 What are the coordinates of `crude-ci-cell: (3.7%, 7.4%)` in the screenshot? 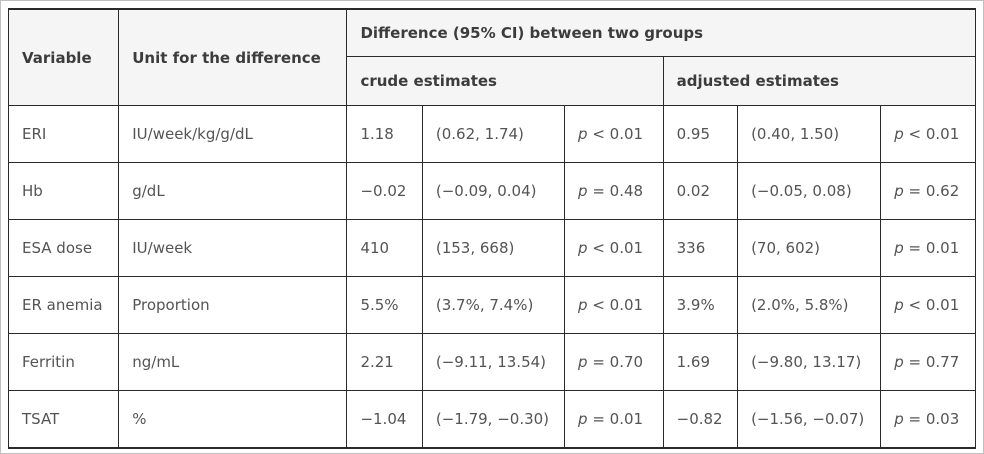 It's located at (493, 305).